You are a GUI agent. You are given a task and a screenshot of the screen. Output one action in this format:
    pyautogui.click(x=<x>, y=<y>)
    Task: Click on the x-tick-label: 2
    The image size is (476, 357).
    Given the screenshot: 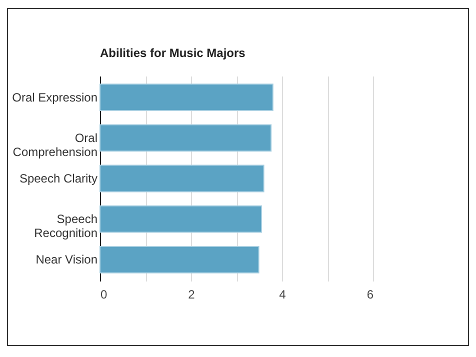 What is the action you would take?
    pyautogui.click(x=192, y=295)
    